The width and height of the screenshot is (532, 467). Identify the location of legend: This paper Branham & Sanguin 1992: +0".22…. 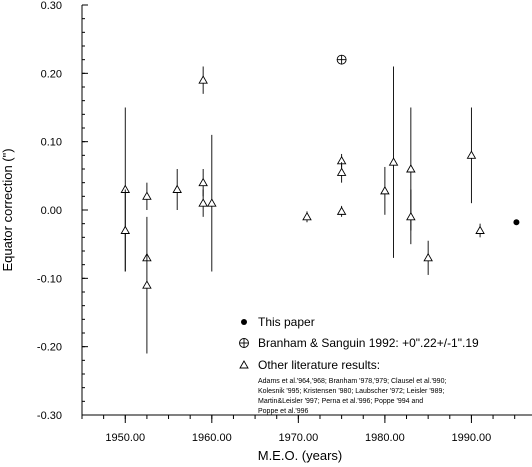
(359, 365).